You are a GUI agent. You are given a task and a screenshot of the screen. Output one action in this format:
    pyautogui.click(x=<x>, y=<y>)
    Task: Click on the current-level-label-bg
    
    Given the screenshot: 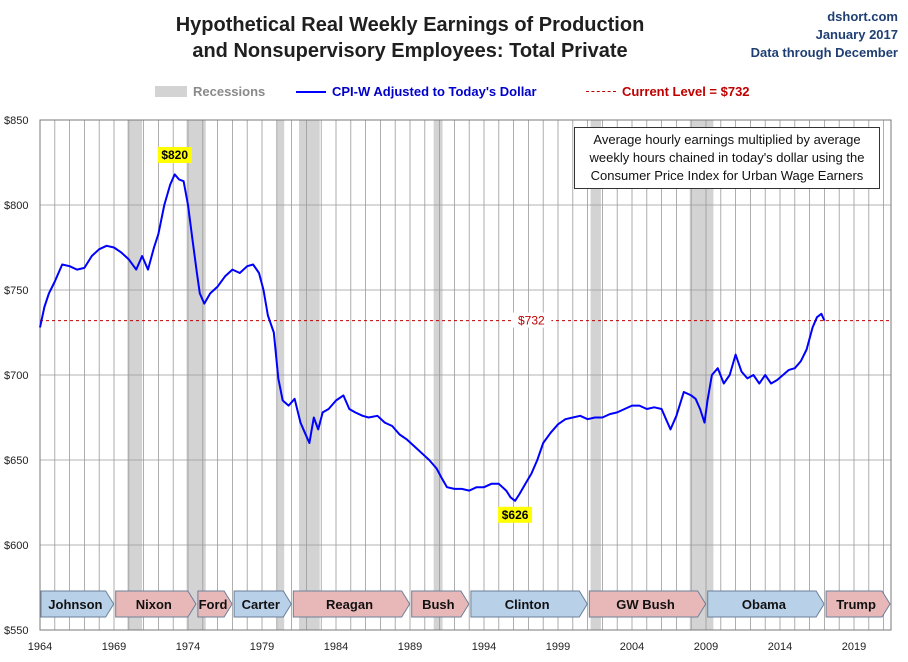 What is the action you would take?
    pyautogui.click(x=531, y=320)
    